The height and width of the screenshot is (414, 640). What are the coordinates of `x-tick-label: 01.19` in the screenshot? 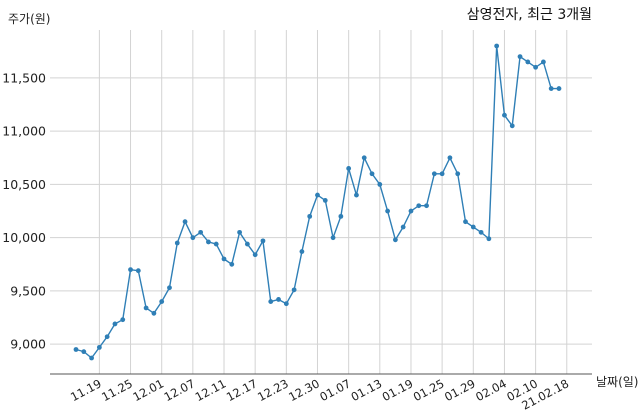 It's located at (398, 390).